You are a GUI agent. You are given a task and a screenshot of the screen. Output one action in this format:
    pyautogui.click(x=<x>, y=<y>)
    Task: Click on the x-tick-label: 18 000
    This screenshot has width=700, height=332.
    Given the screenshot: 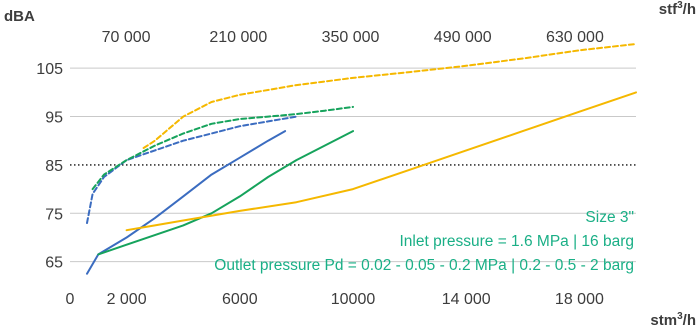 What is the action you would take?
    pyautogui.click(x=579, y=299)
    